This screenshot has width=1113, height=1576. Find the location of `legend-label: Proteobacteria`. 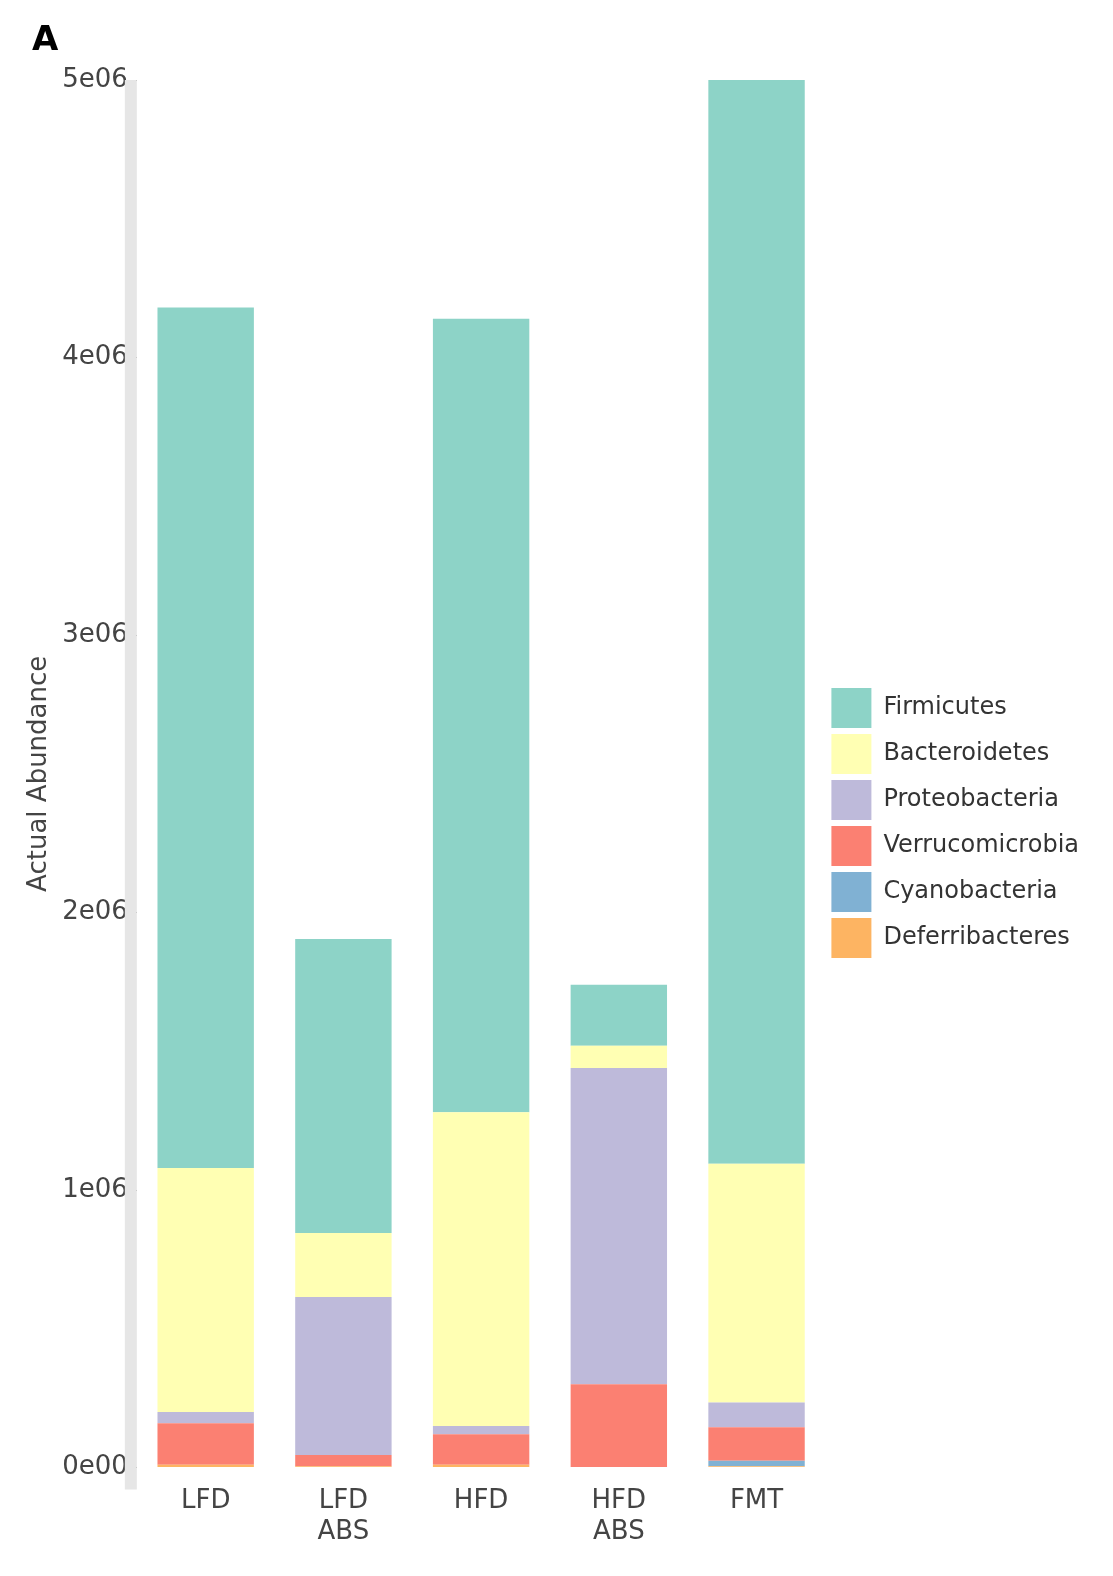

legend-label: Proteobacteria is located at coordinates (971, 798).